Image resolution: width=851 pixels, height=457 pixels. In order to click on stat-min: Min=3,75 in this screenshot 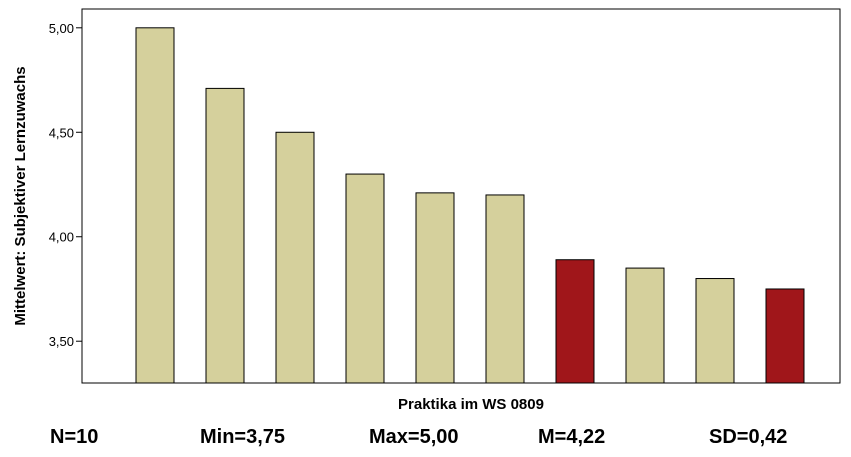, I will do `click(243, 437)`.